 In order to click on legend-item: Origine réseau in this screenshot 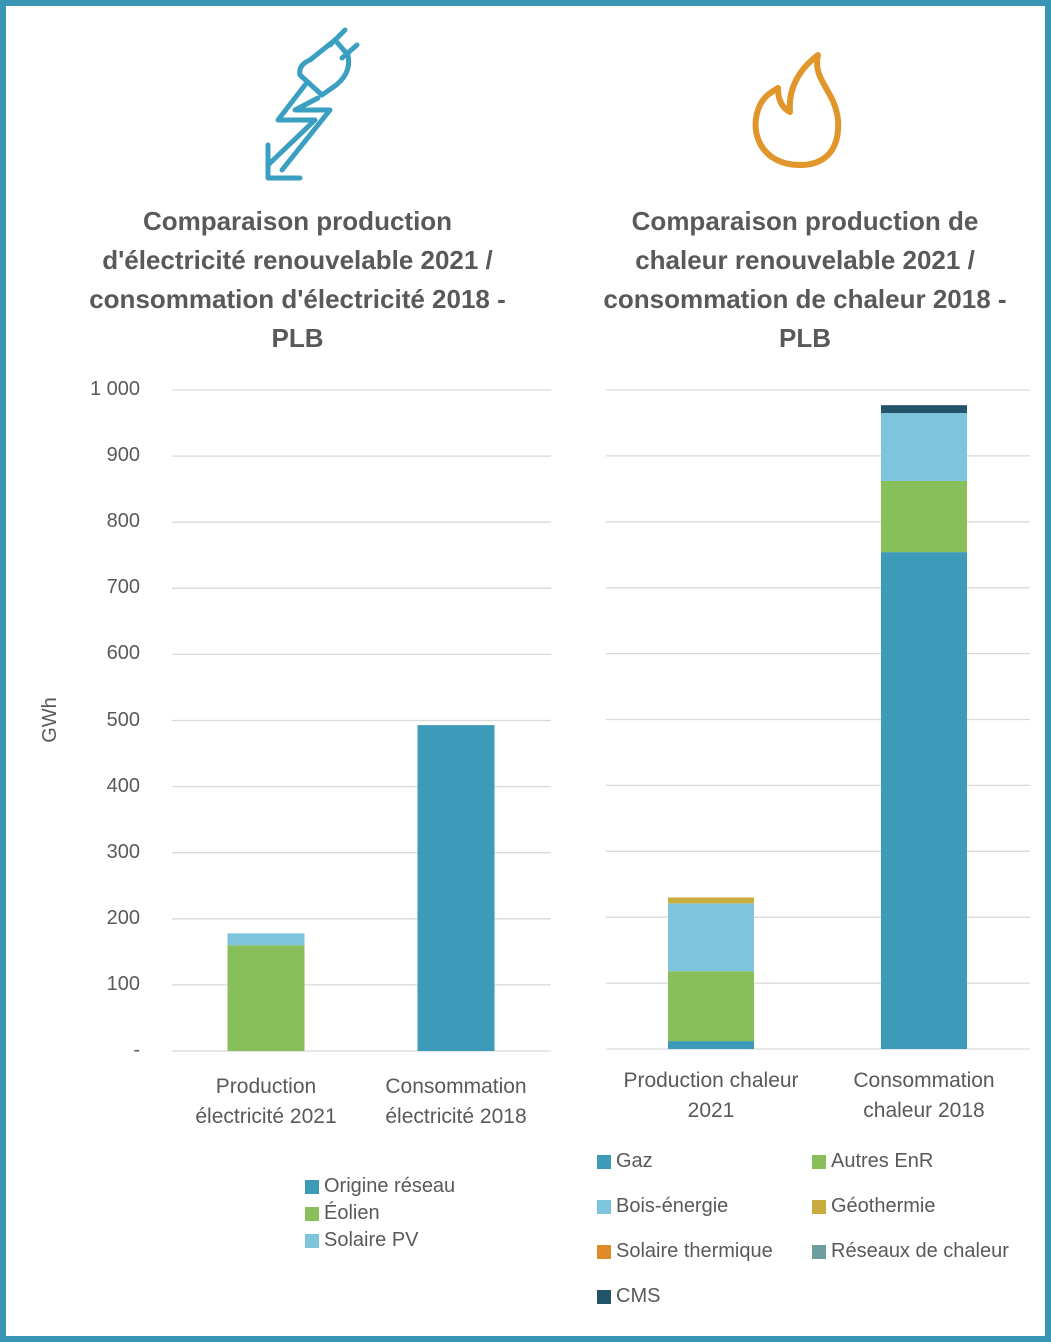, I will do `click(380, 1186)`.